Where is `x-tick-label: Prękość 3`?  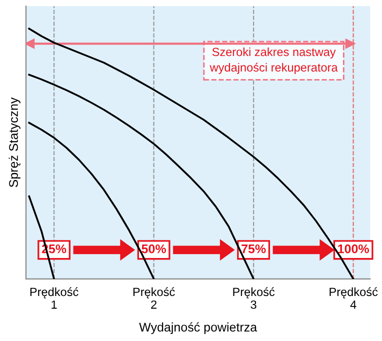
x-tick-label: Prękość 3 is located at coordinates (254, 298).